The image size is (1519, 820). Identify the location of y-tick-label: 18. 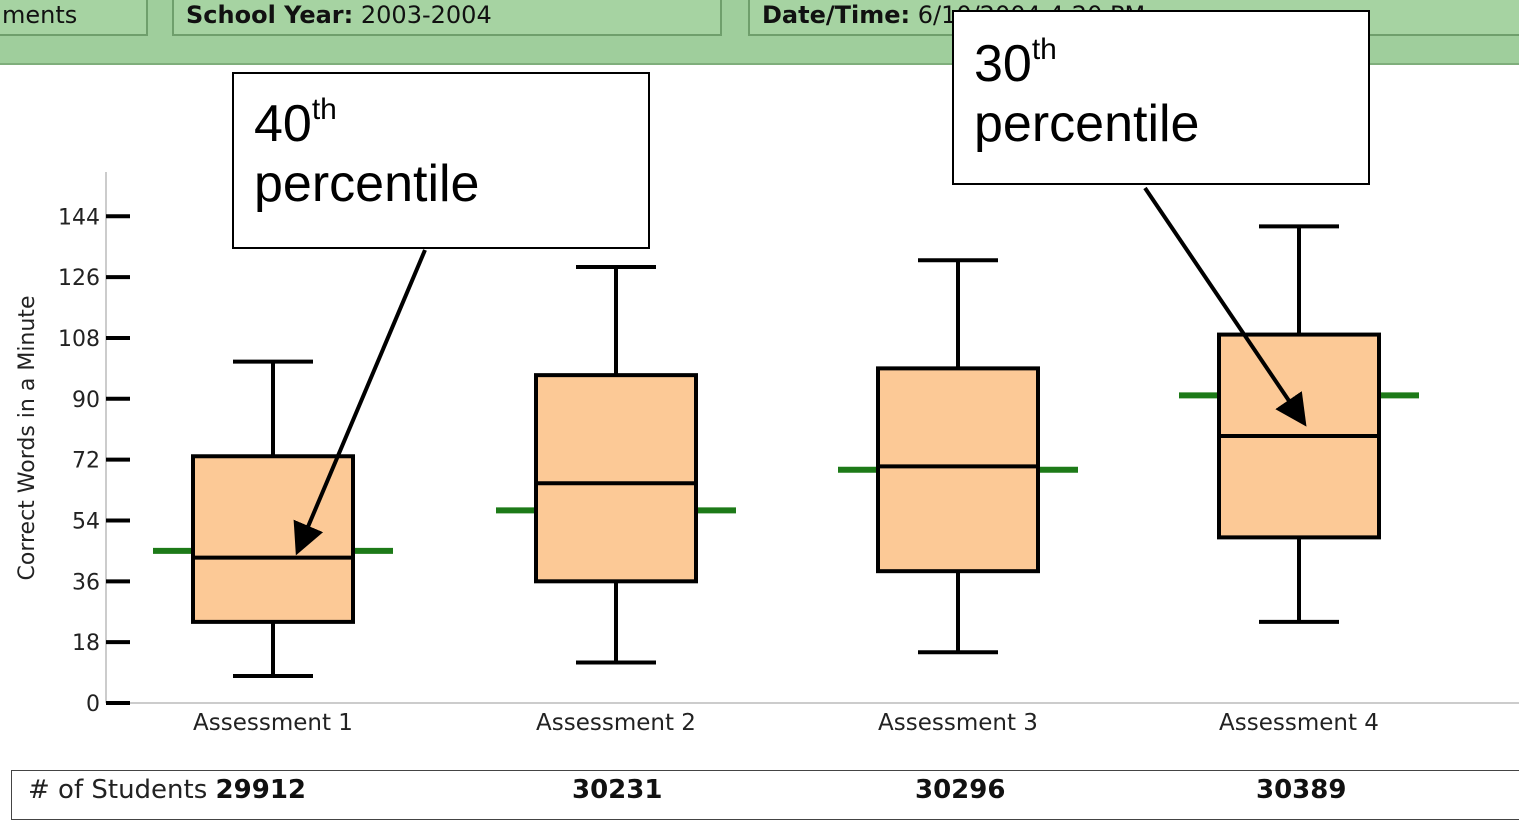
(86, 643).